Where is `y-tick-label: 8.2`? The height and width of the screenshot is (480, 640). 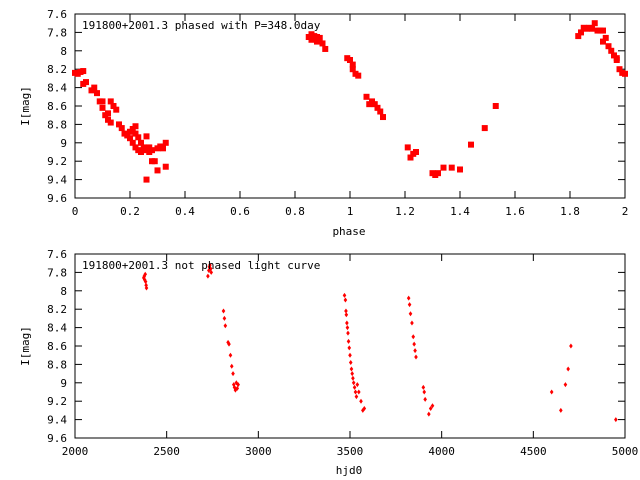 y-tick-label: 8.2 is located at coordinates (57, 69).